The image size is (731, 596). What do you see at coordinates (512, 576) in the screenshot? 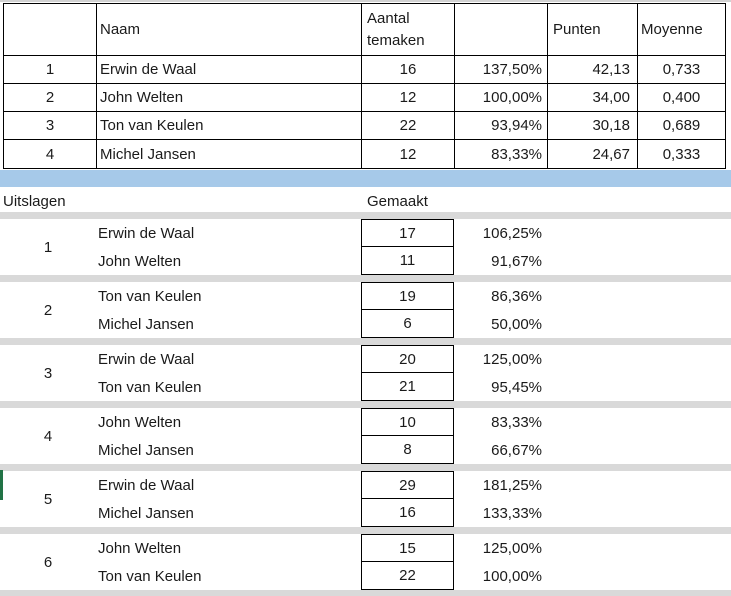
I see `made-percentage: 100,00%` at bounding box center [512, 576].